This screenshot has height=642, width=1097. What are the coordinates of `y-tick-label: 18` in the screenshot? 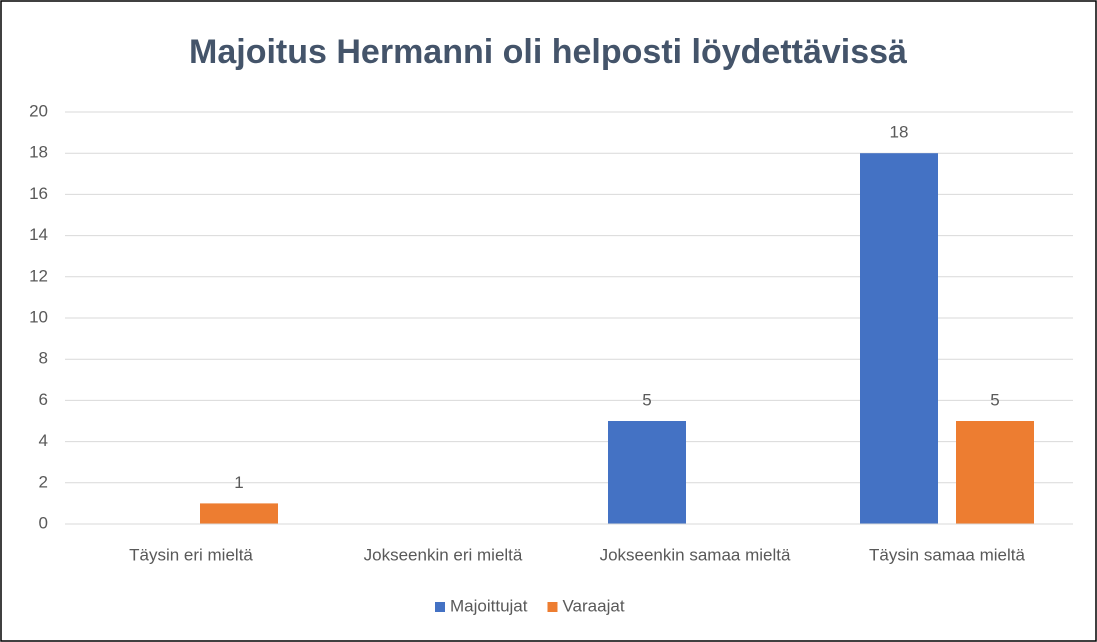 It's located at (38, 152).